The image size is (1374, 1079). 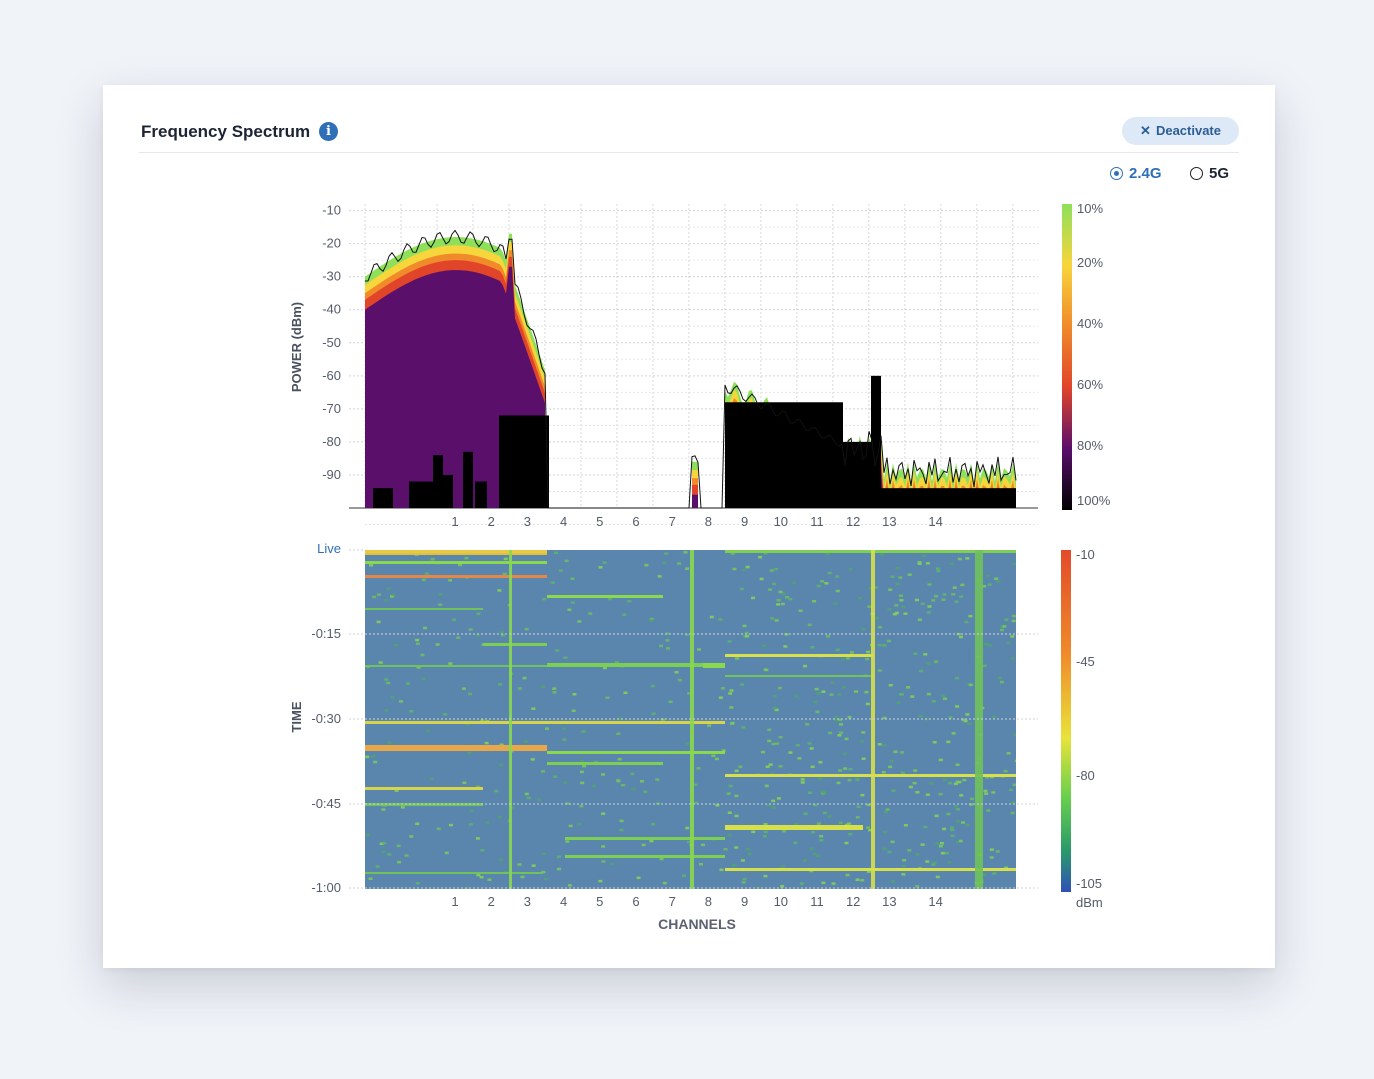 What do you see at coordinates (1116, 173) in the screenshot?
I see `radio-selected-icon` at bounding box center [1116, 173].